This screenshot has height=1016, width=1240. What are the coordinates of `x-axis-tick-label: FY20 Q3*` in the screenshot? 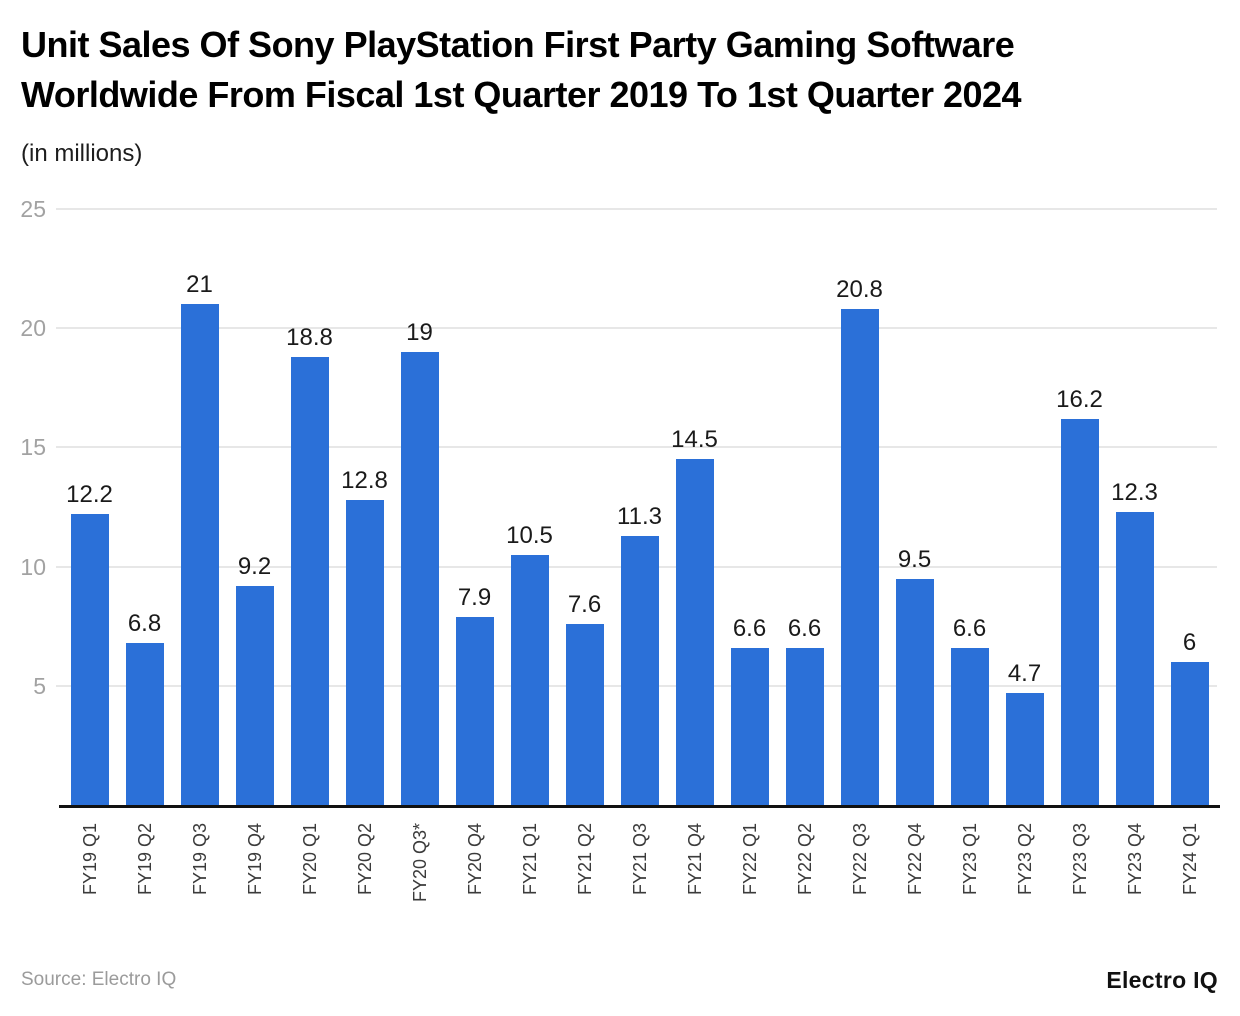 It's located at (419, 863).